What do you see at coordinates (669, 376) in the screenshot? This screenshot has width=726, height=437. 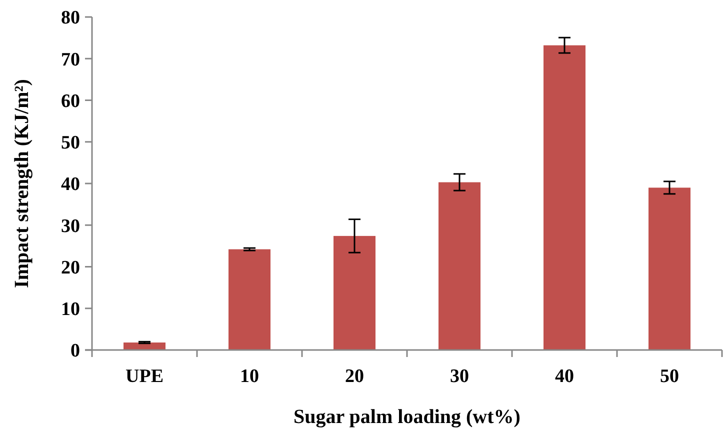 I see `x-tick-label: 50` at bounding box center [669, 376].